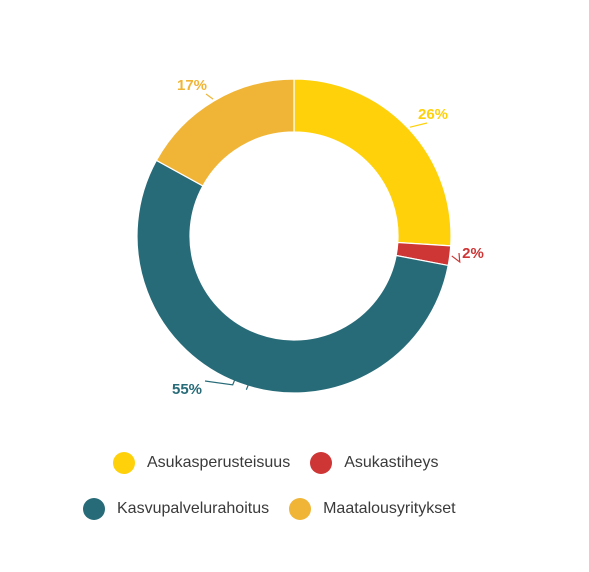 This screenshot has height=572, width=589. I want to click on legend-item-asukasperusteisuus: Asukasperusteisuus, so click(201, 463).